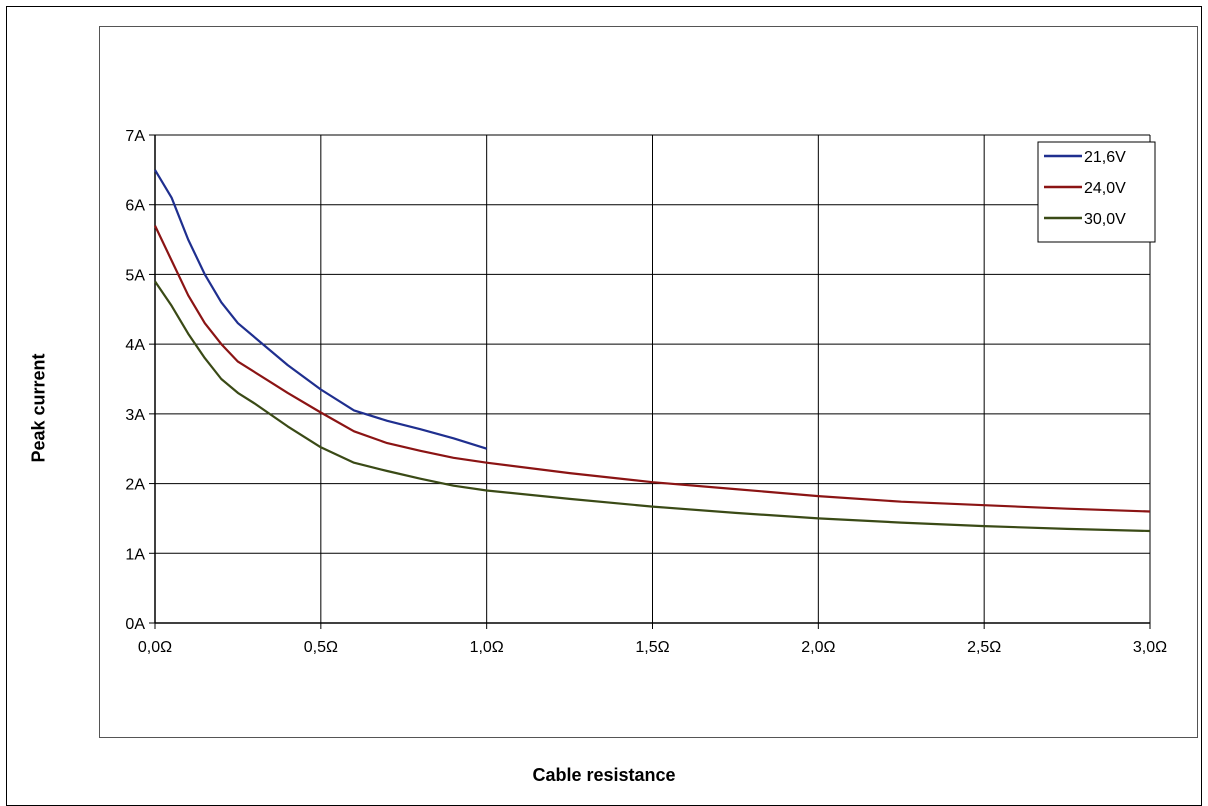  I want to click on y-tick-label: 6A, so click(135, 206).